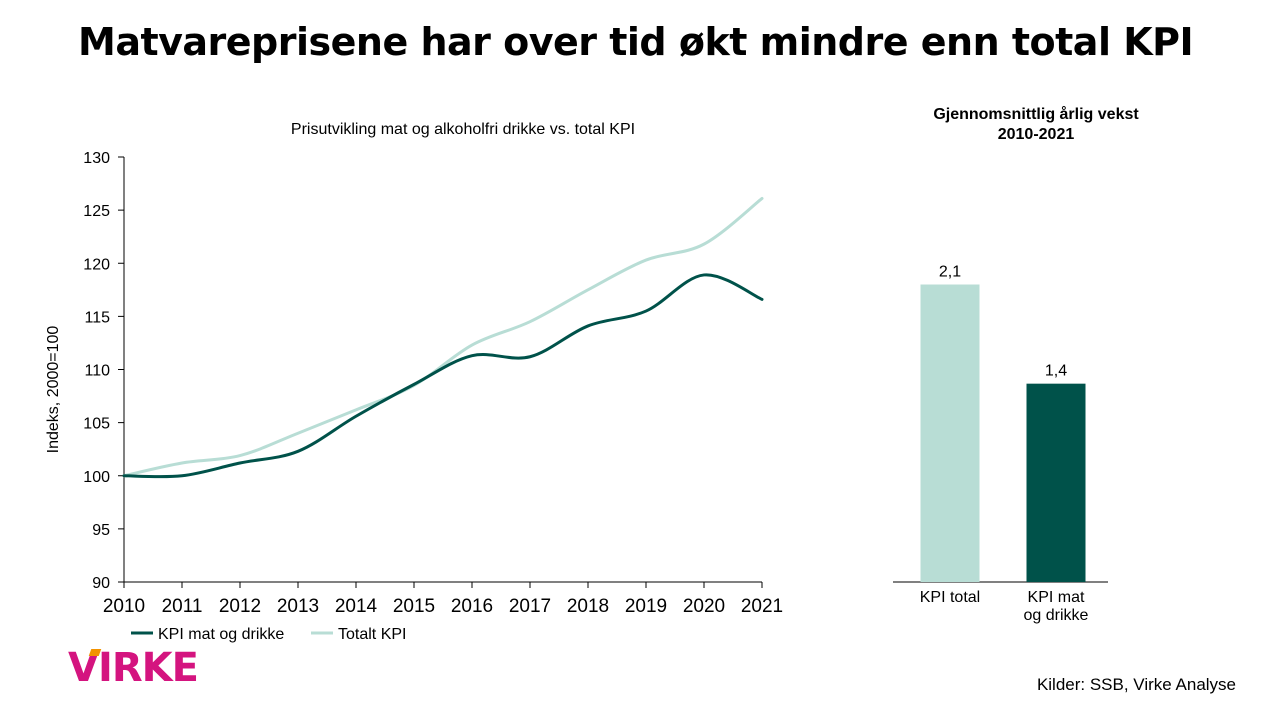 This screenshot has height=720, width=1280. Describe the element at coordinates (96, 211) in the screenshot. I see `y-tick-label: 125` at that location.